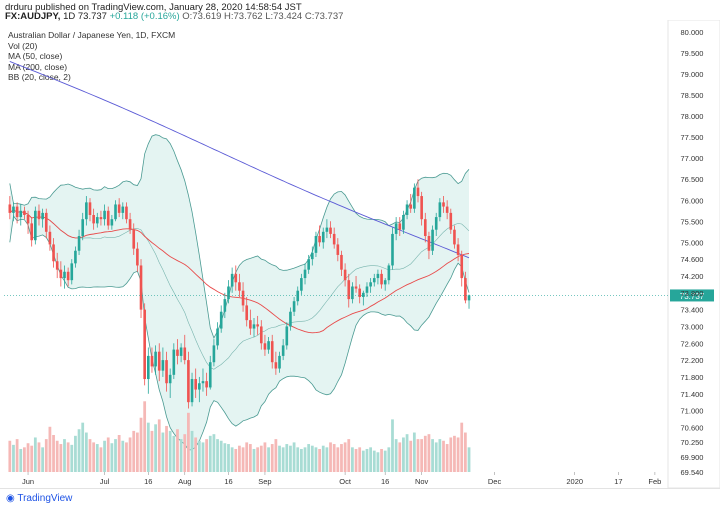 The image size is (720, 509). Describe the element at coordinates (184, 481) in the screenshot. I see `x-tick-label: Aug` at that location.